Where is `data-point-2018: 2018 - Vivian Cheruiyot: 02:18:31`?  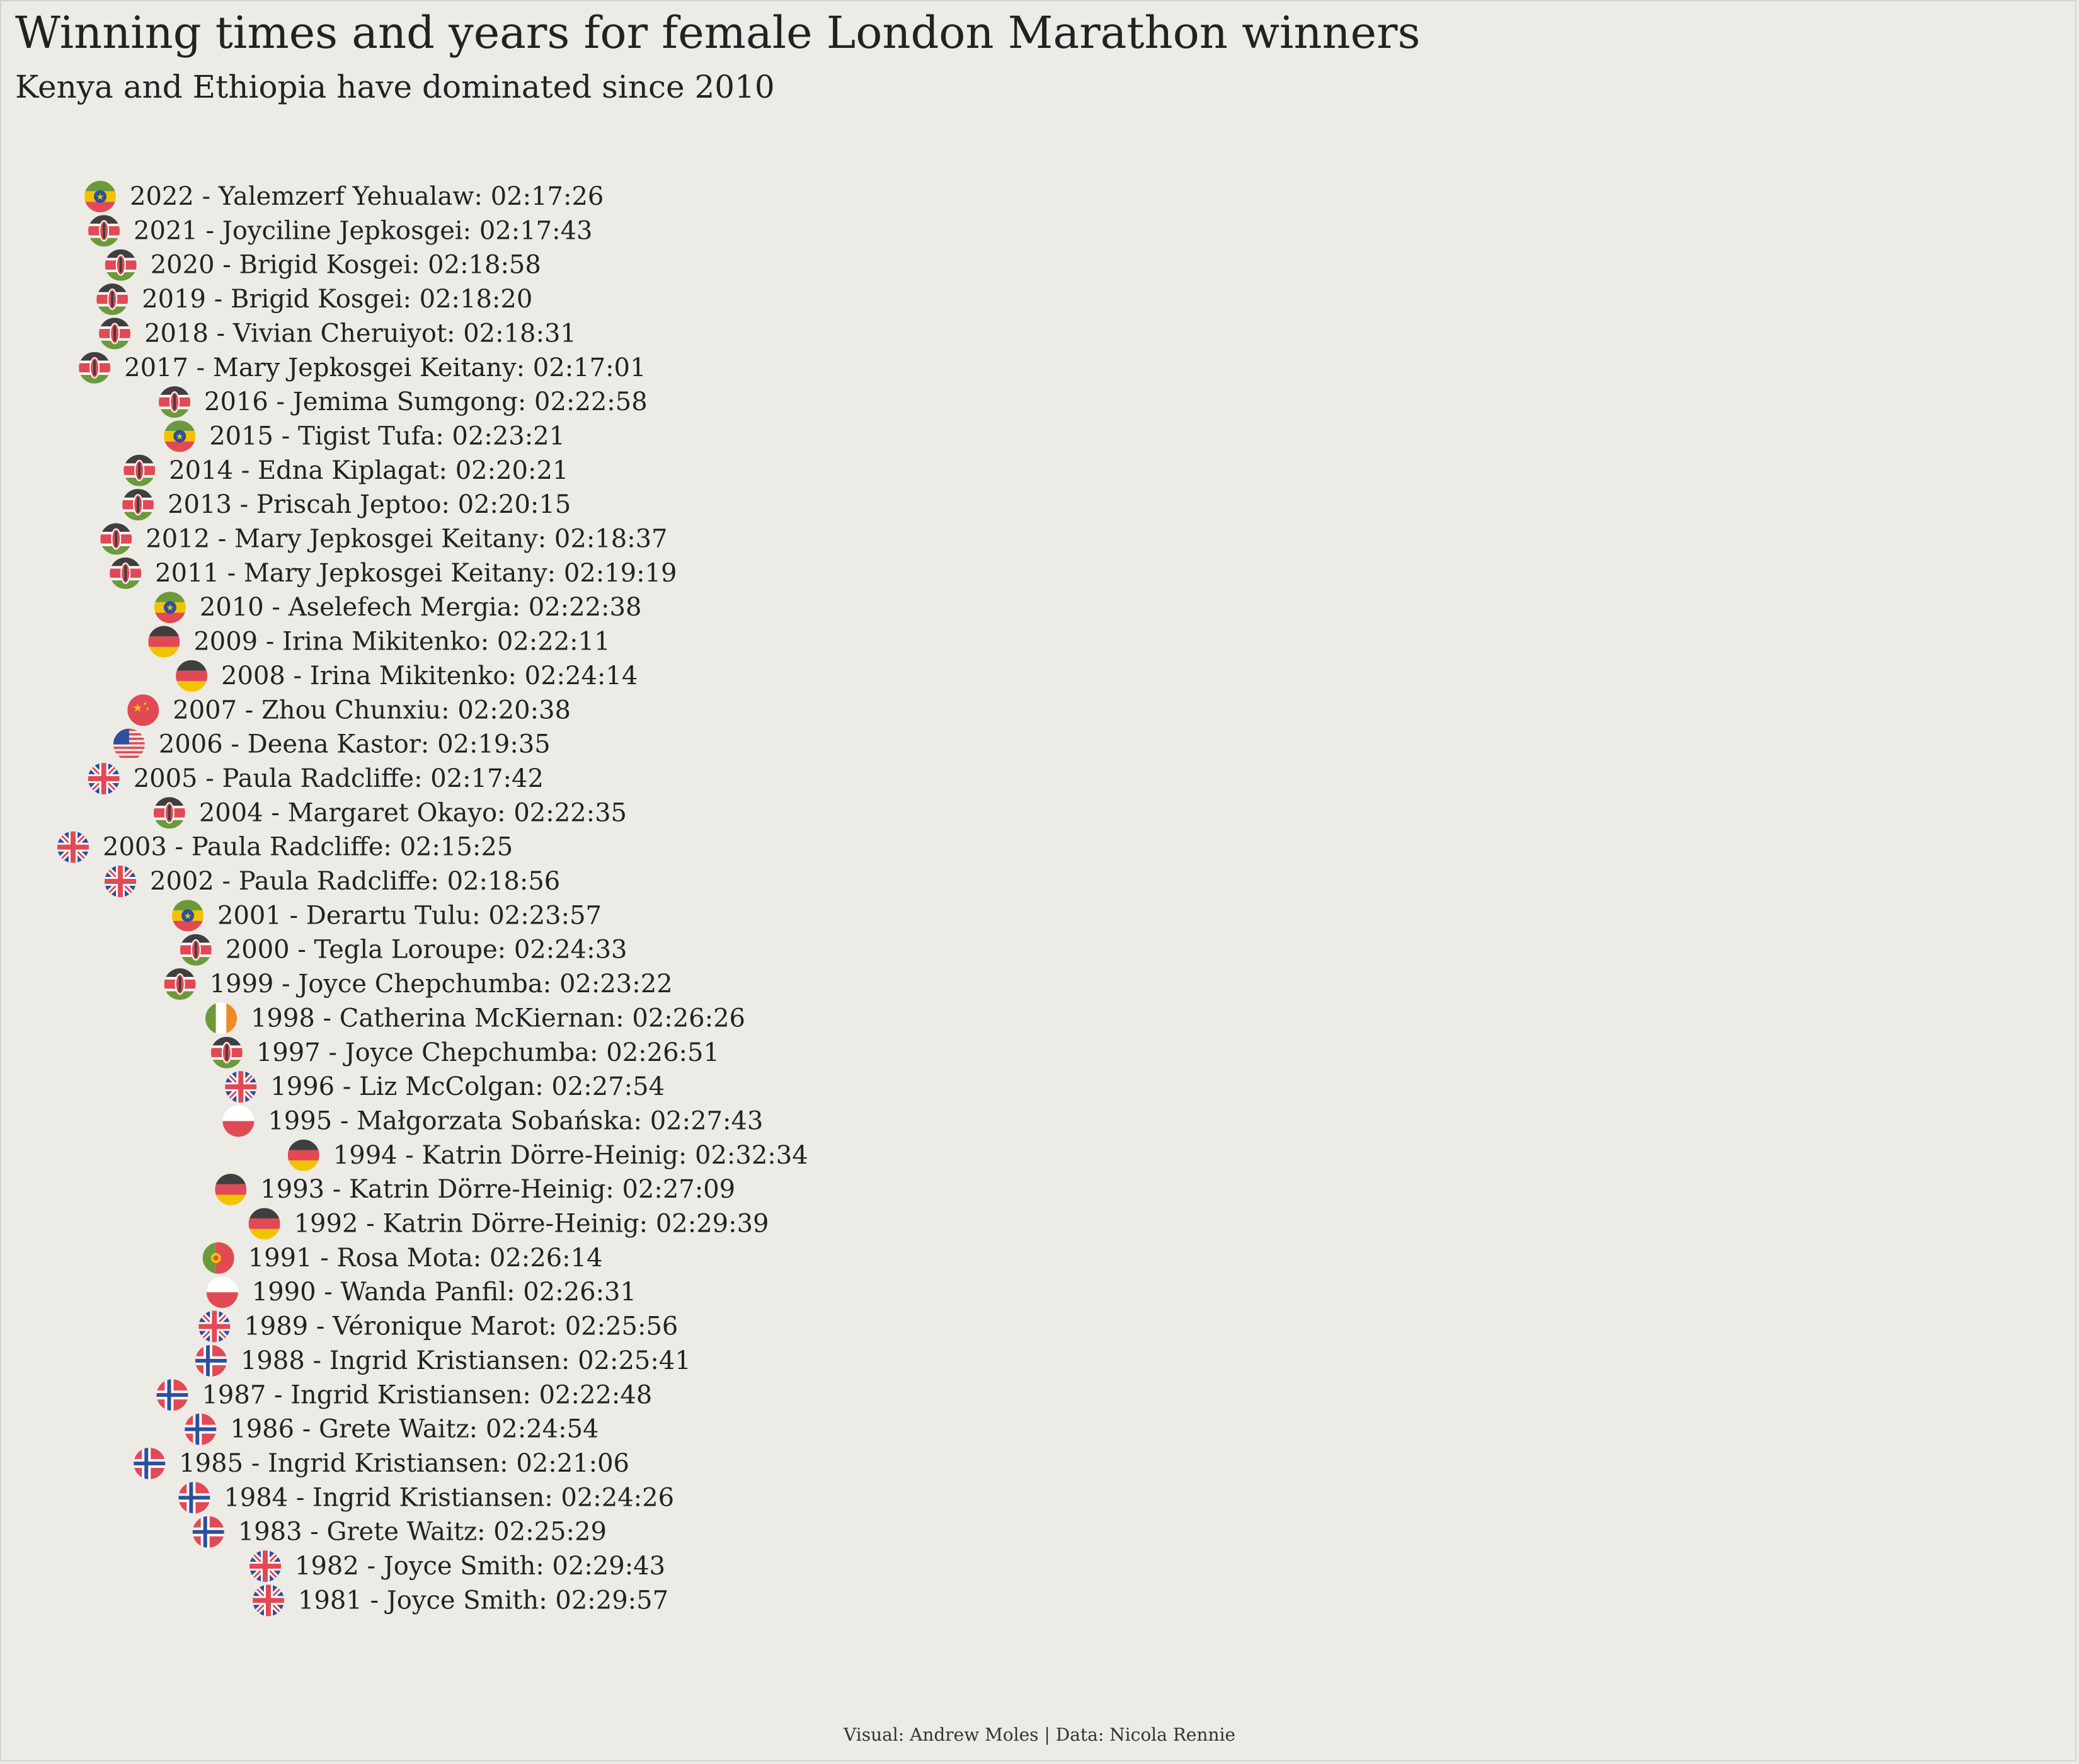 data-point-2018: 2018 - Vivian Cheruiyot: 02:18:31 is located at coordinates (337, 334).